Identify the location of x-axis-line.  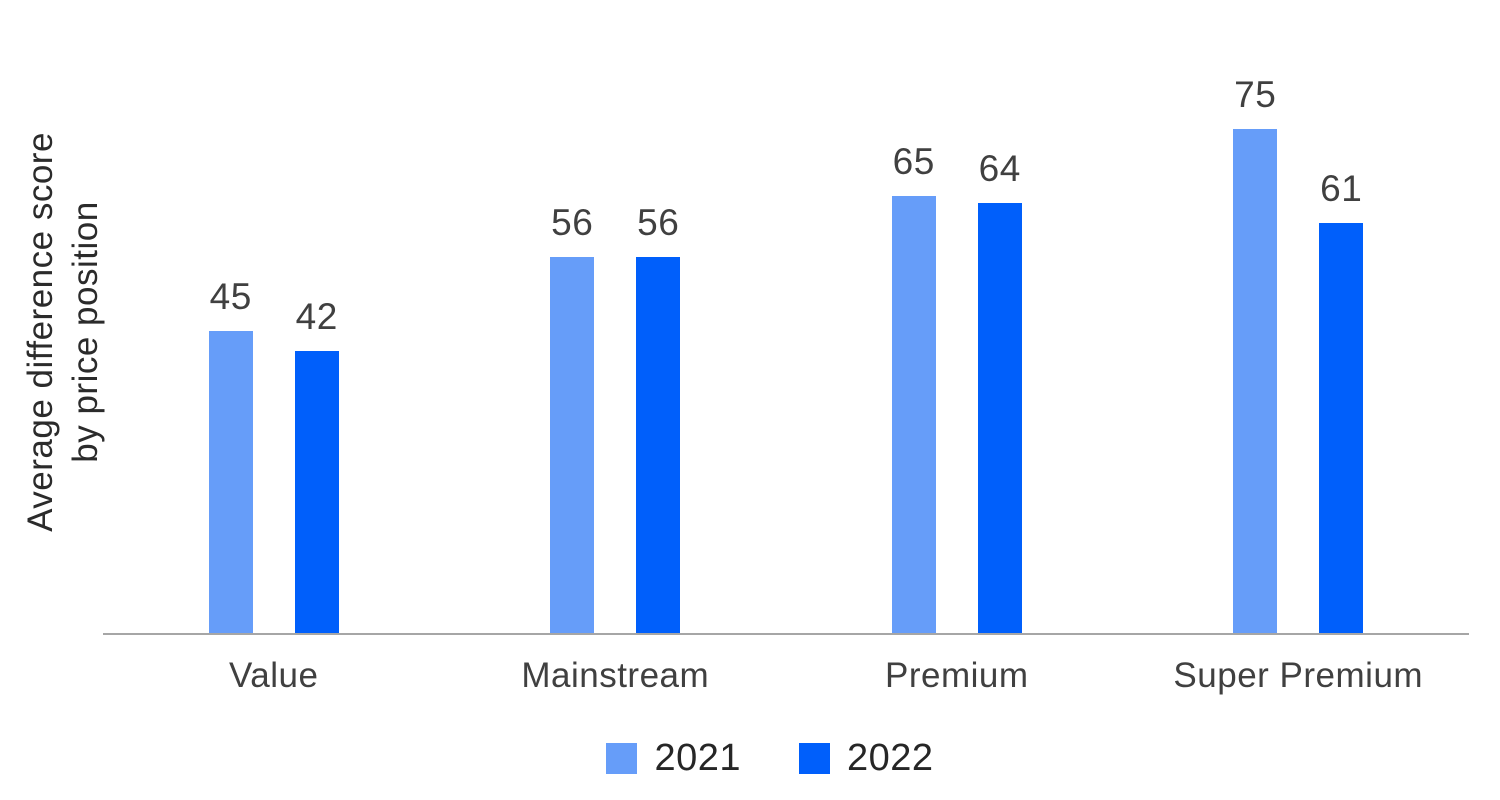
(786, 634).